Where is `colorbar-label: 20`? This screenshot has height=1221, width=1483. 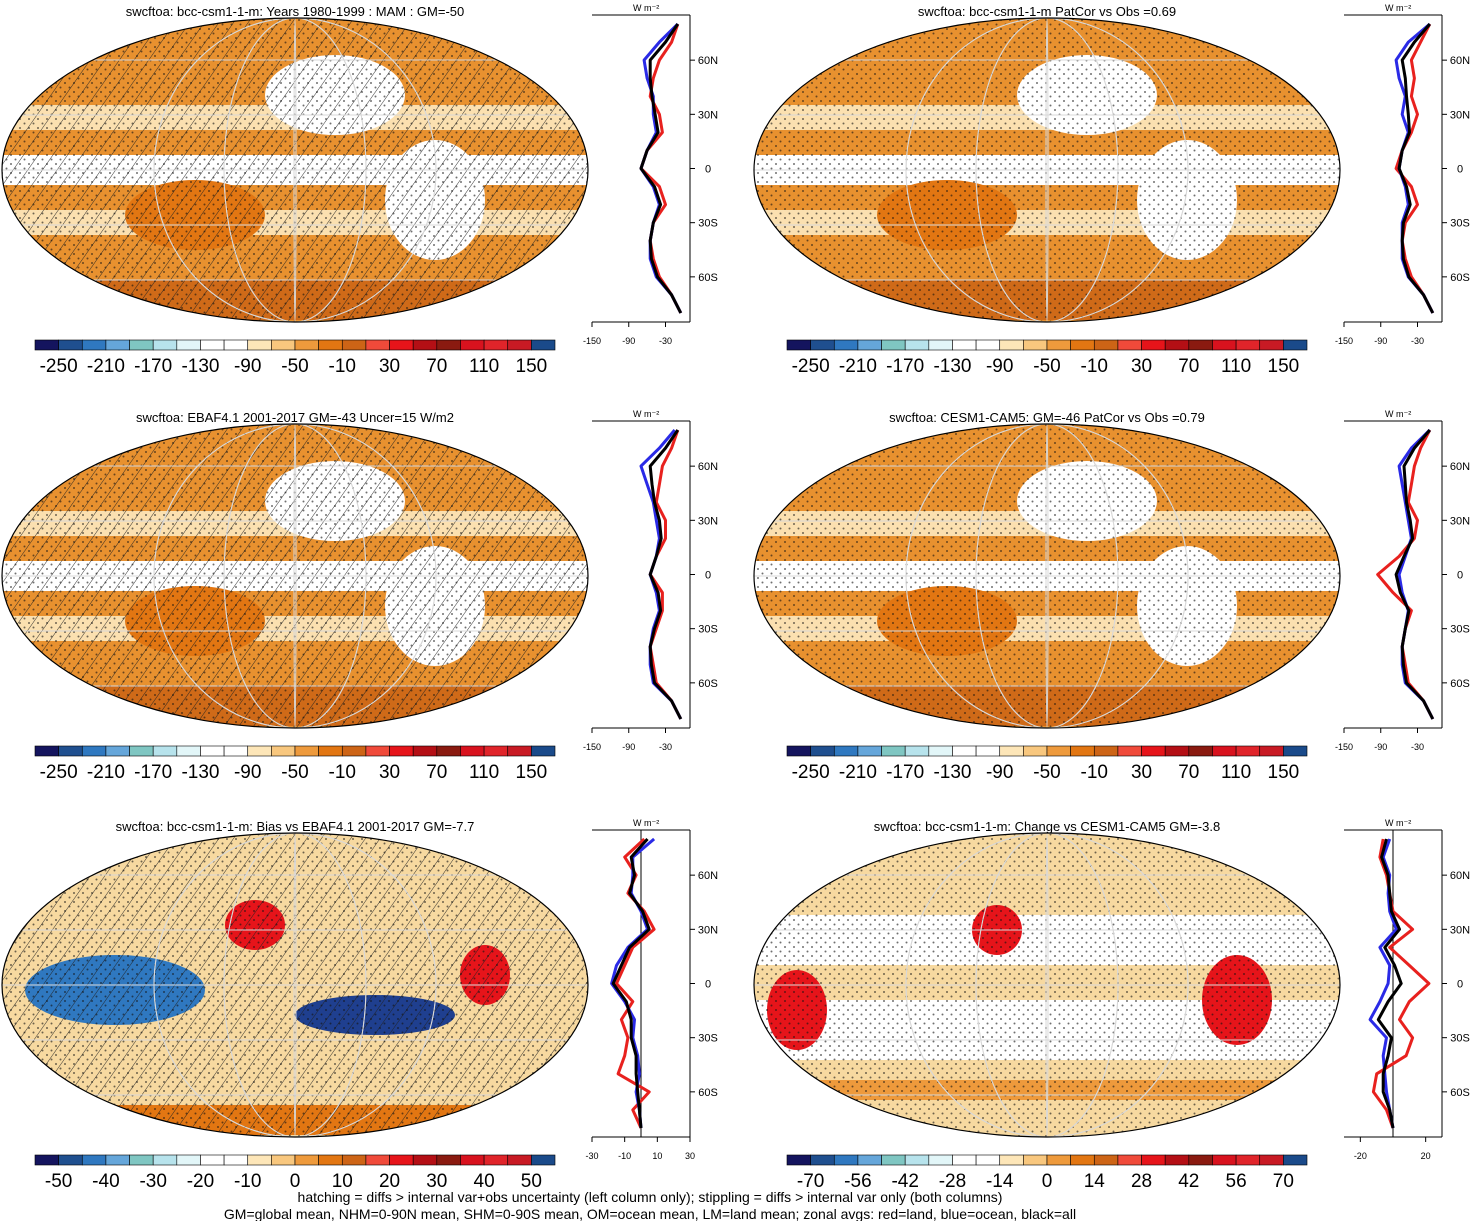
colorbar-label: 20 is located at coordinates (389, 1181).